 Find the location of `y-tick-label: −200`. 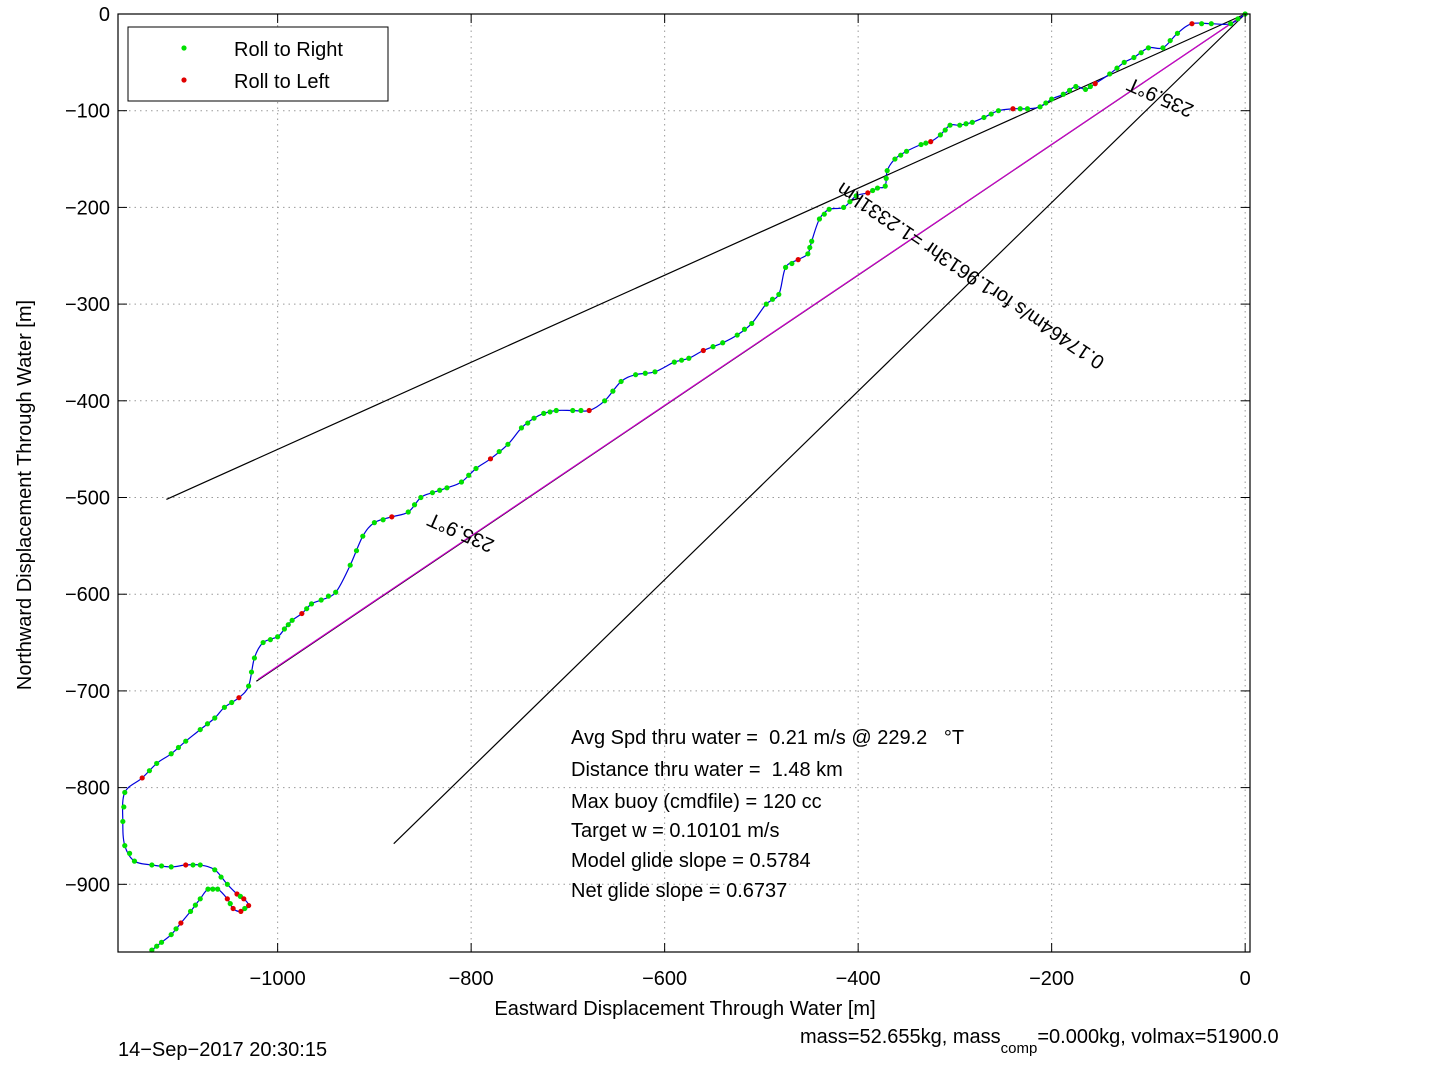

y-tick-label: −200 is located at coordinates (87, 208).